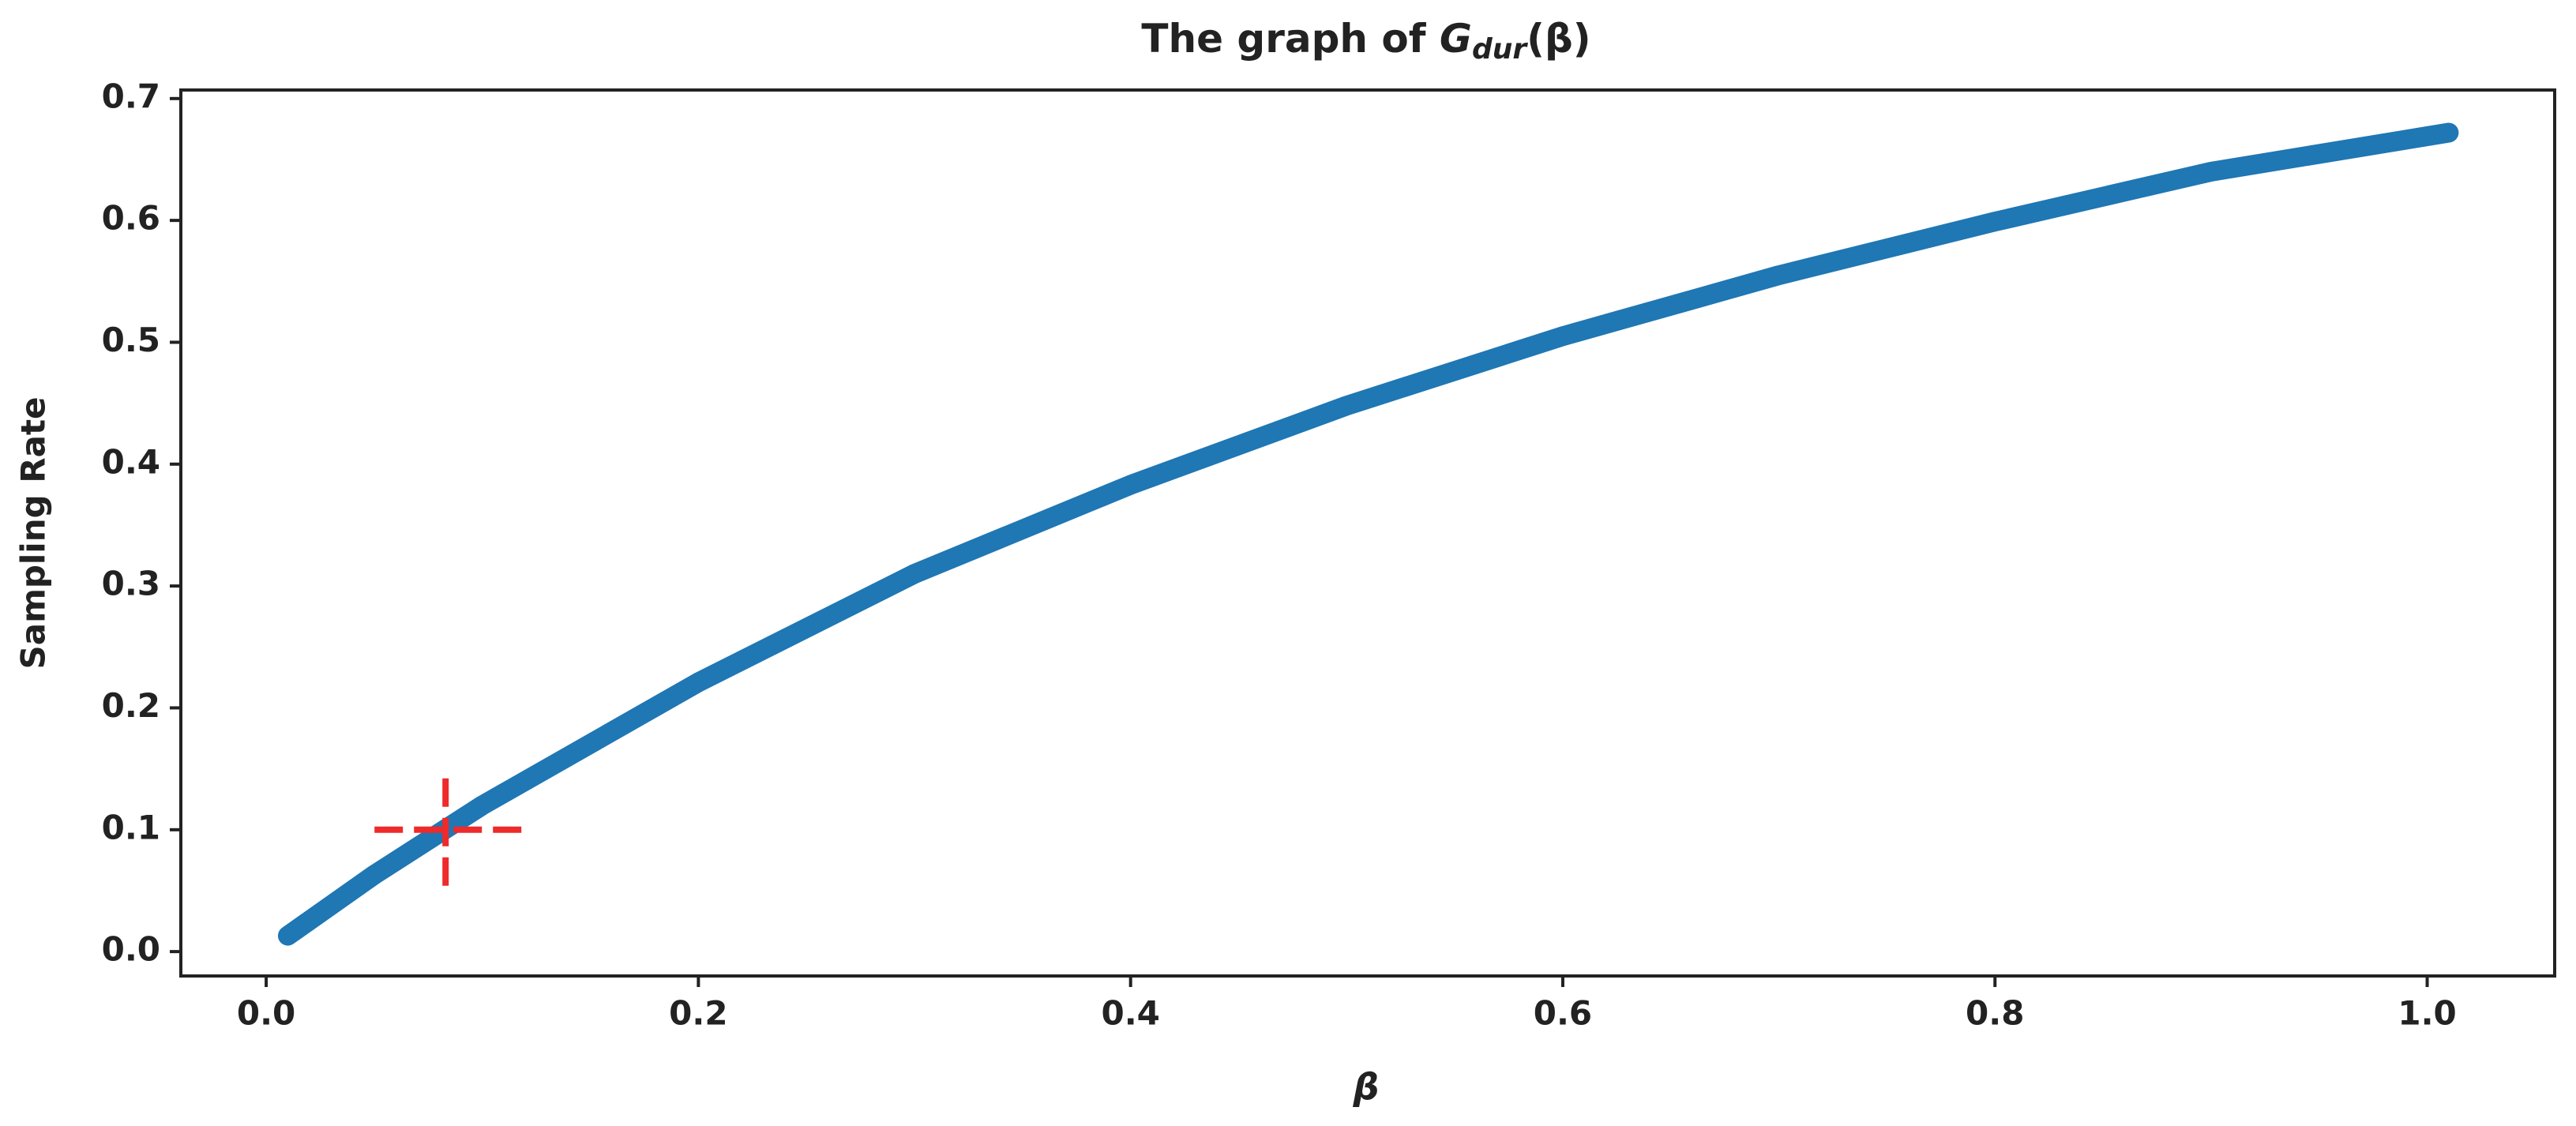 This screenshot has width=2576, height=1126. I want to click on y-tick-label: 0.5, so click(131, 340).